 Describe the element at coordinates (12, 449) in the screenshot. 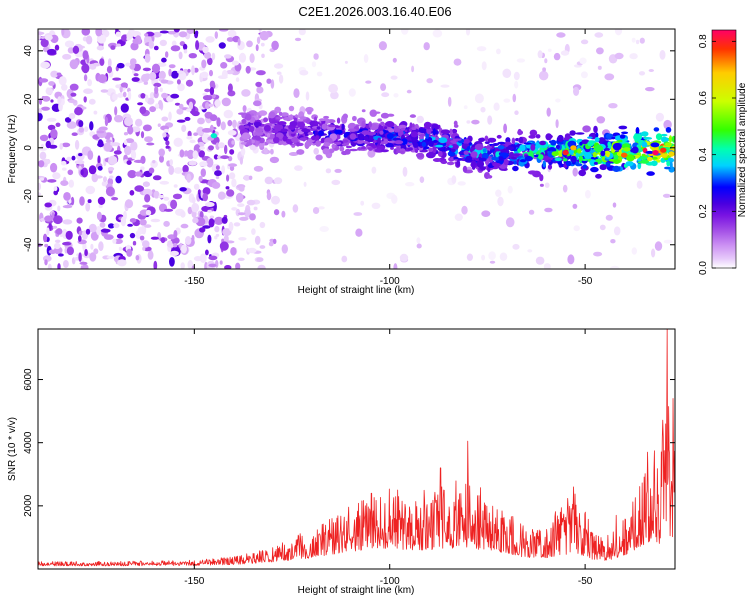

I see `snr-ylabel: SNR (10 * v/v)` at that location.